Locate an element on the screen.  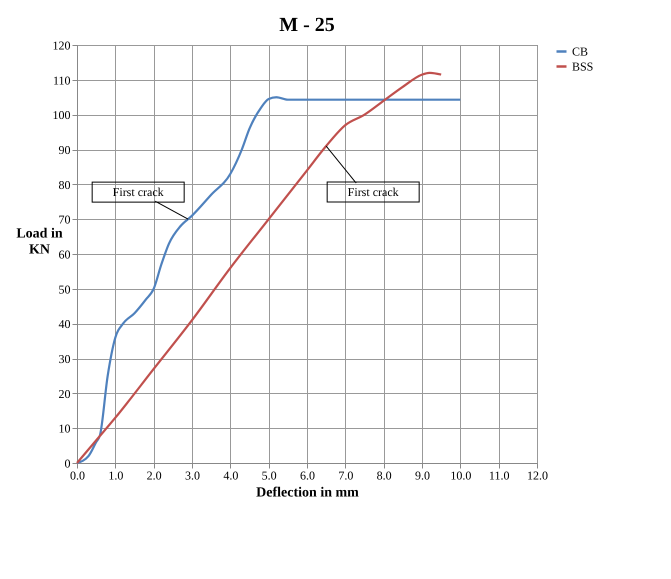
x-tick-label: 9.0 is located at coordinates (422, 475).